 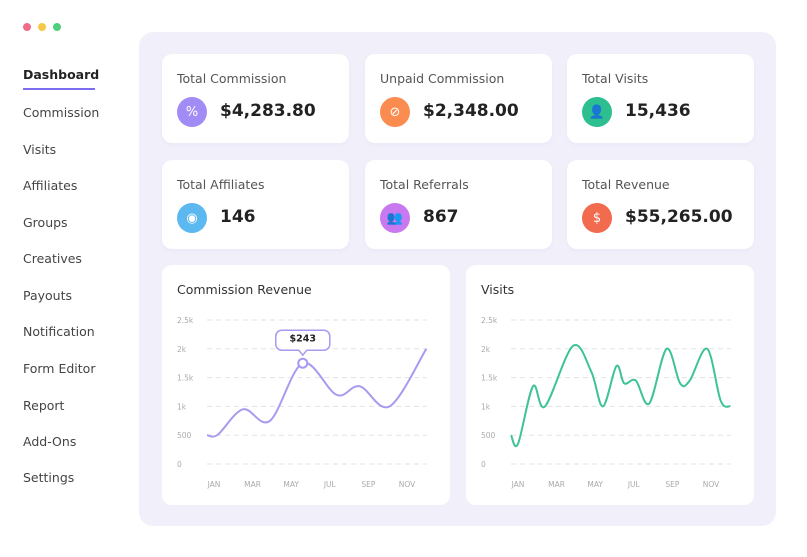 What do you see at coordinates (27, 27) in the screenshot?
I see `close-dot` at bounding box center [27, 27].